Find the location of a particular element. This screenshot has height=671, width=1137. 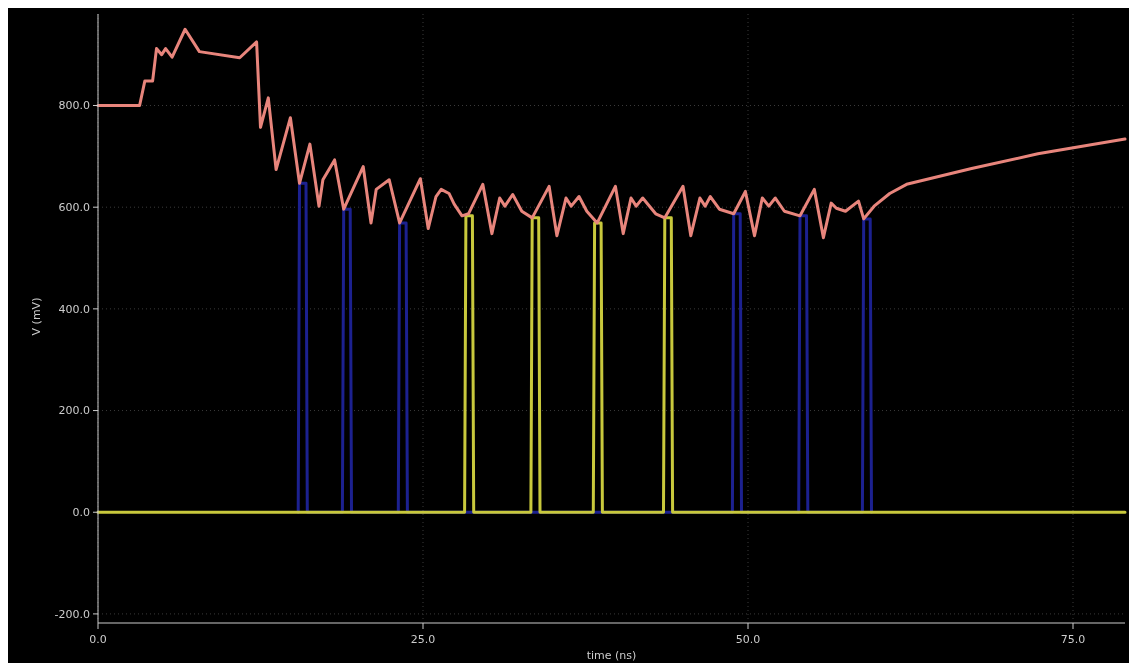

y-tick-label: 400.0 is located at coordinates (74, 309).